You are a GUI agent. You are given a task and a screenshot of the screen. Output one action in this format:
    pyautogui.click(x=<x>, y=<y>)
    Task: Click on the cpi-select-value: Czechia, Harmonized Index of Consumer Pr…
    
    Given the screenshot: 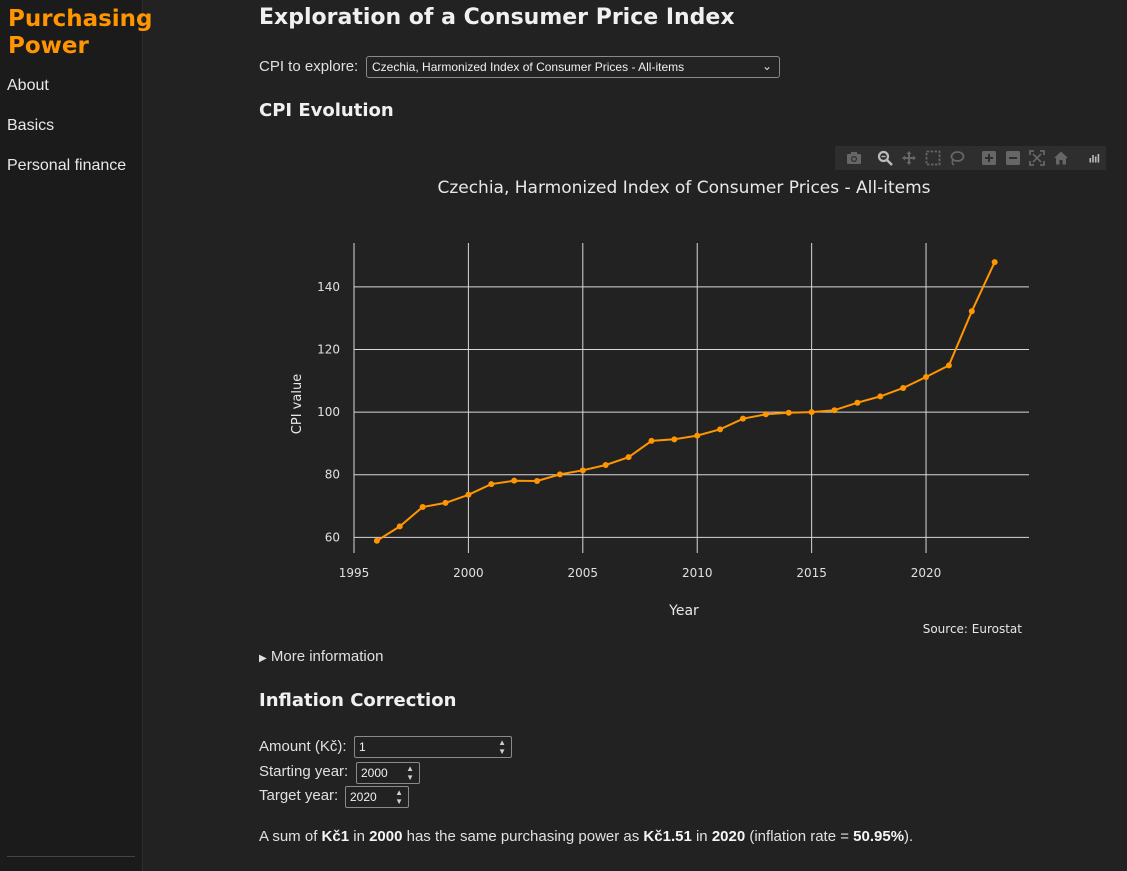 What is the action you would take?
    pyautogui.click(x=528, y=67)
    